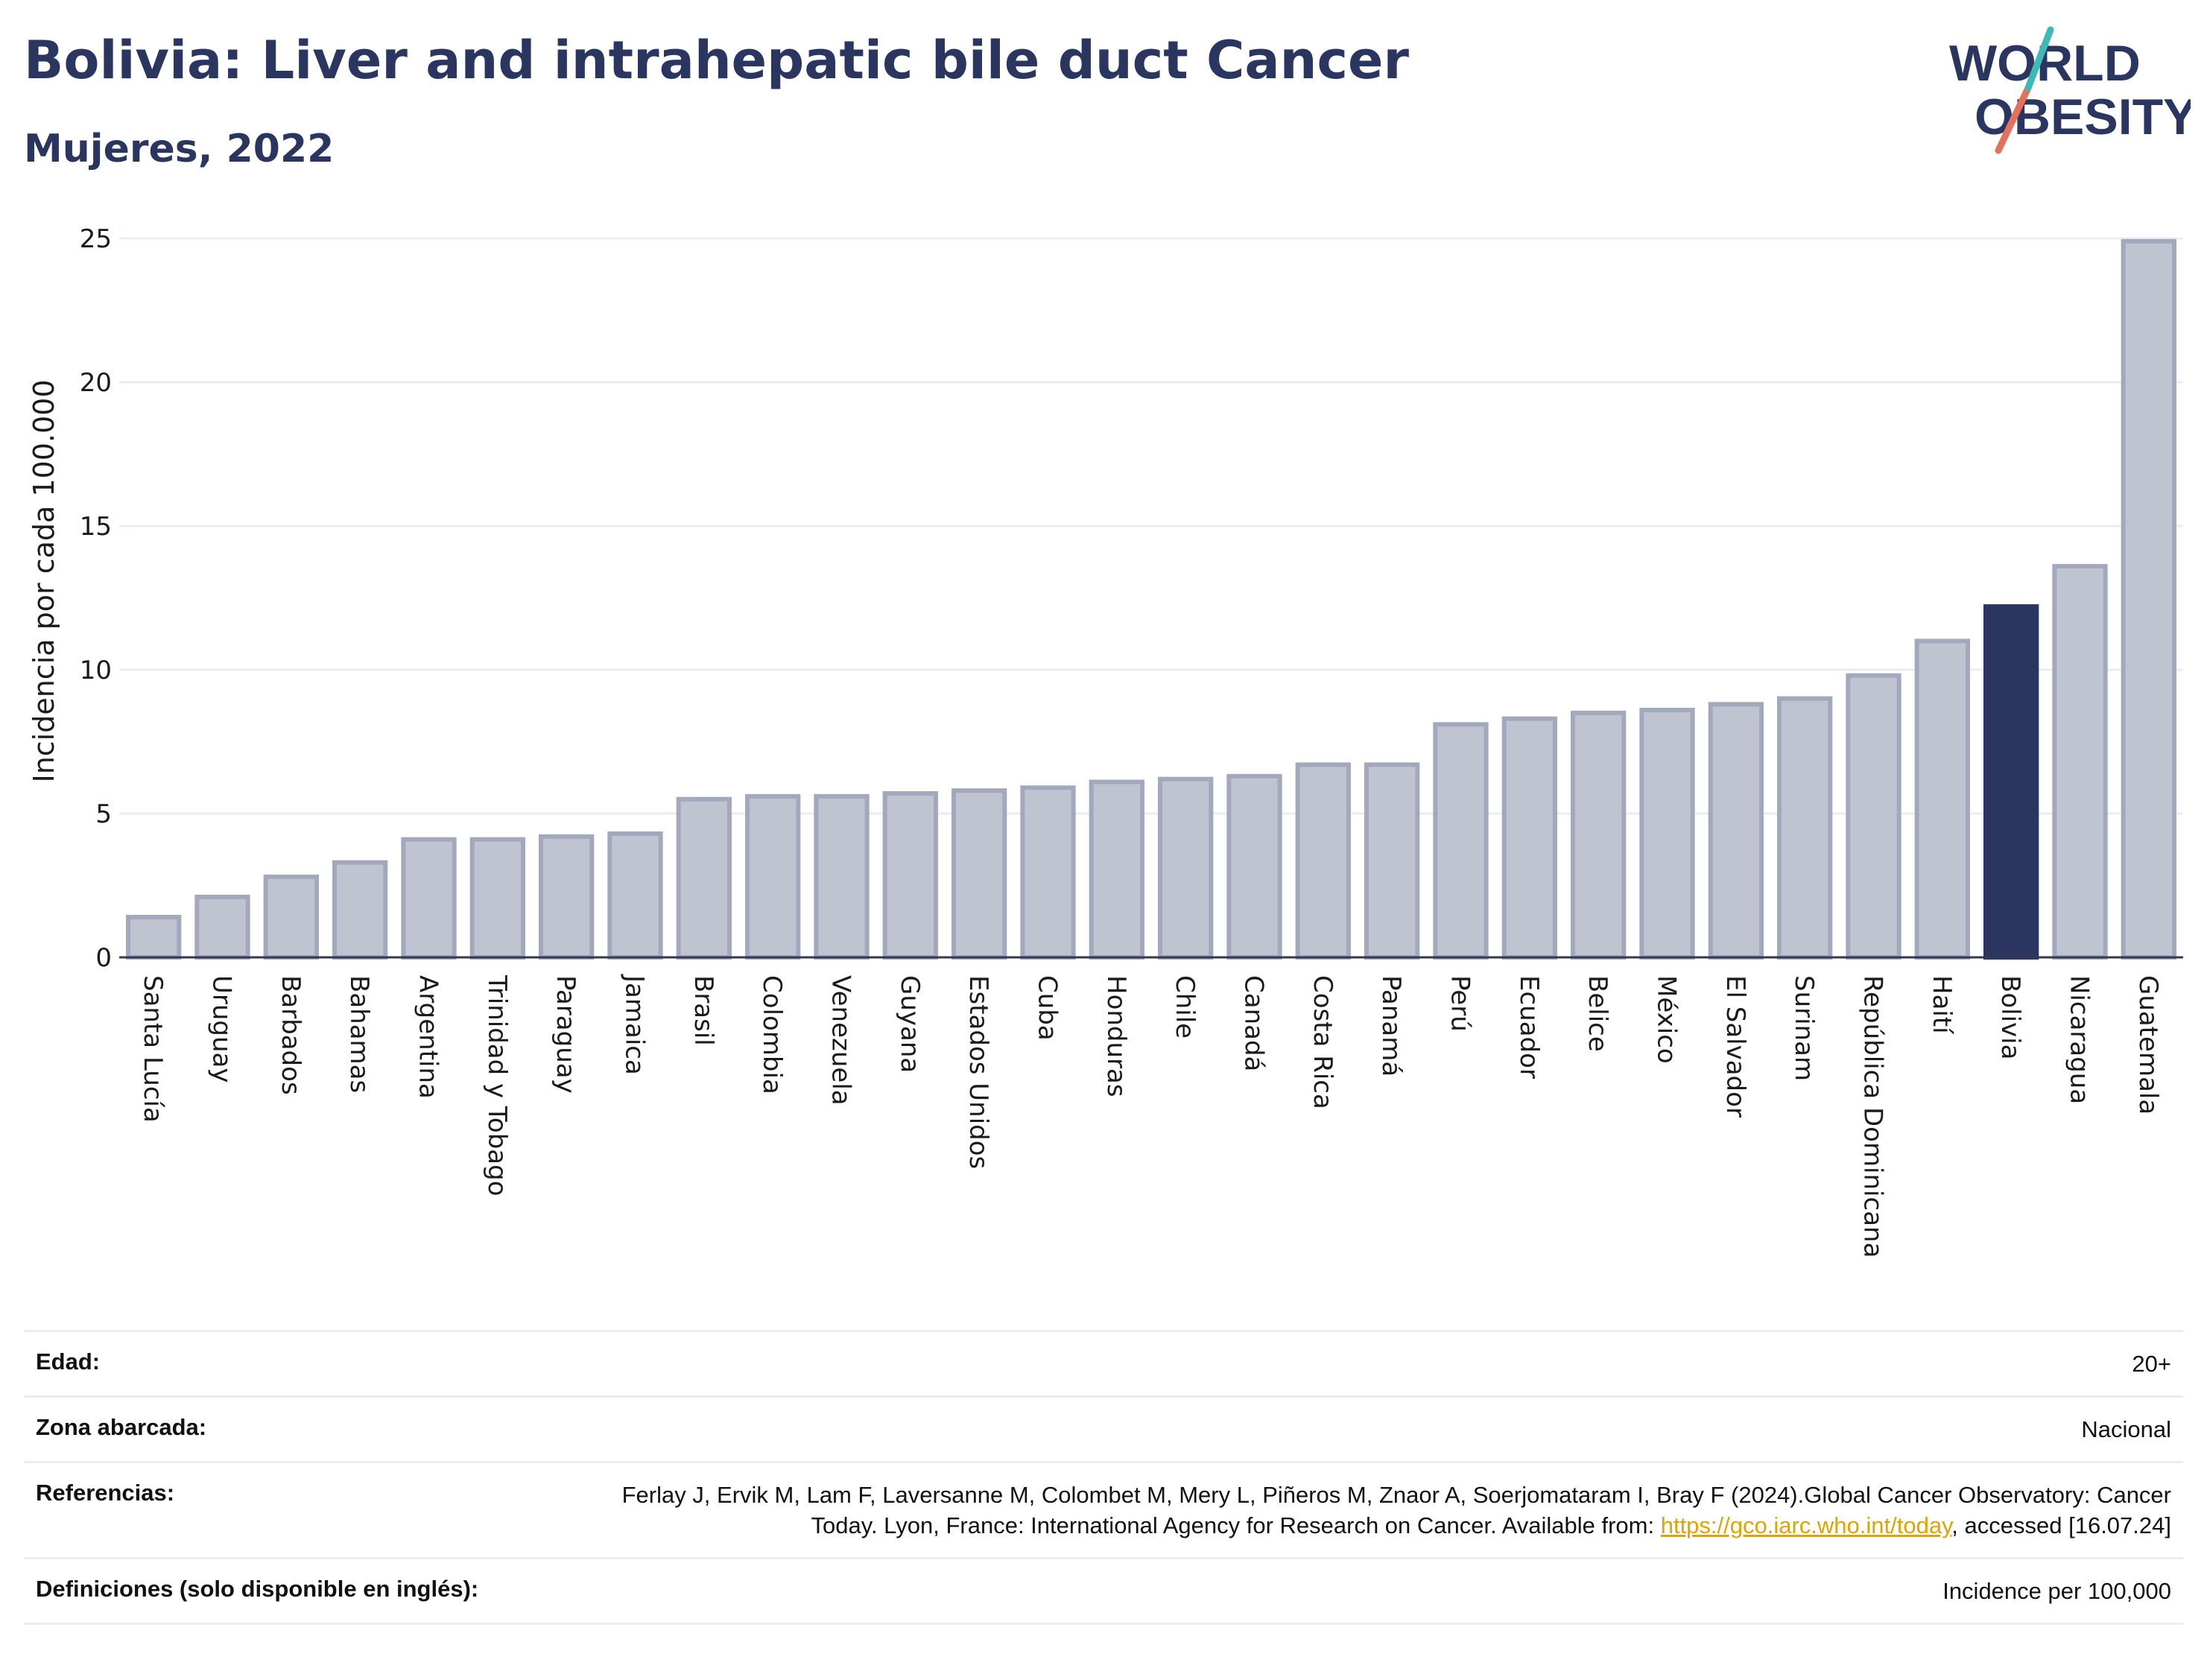  What do you see at coordinates (772, 1034) in the screenshot?
I see `x-tick-label: Colombia` at bounding box center [772, 1034].